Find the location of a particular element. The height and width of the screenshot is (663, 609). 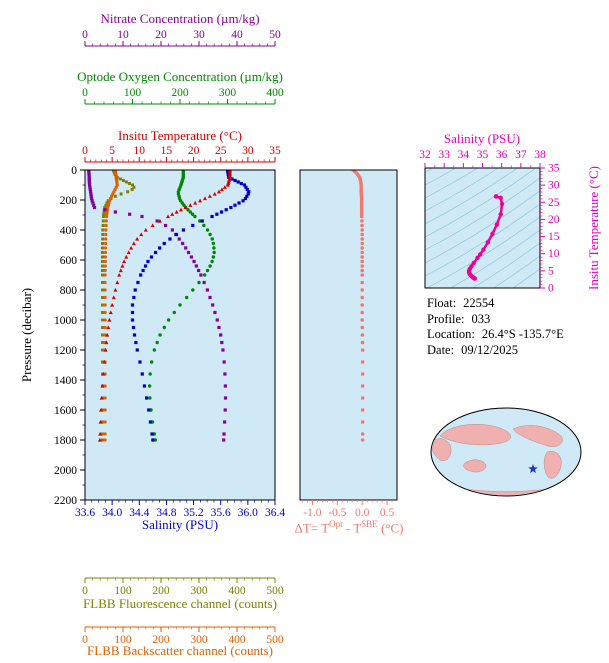

delta-t-axis: -1.0 -0.5 0.0 0.5 is located at coordinates (348, 509).